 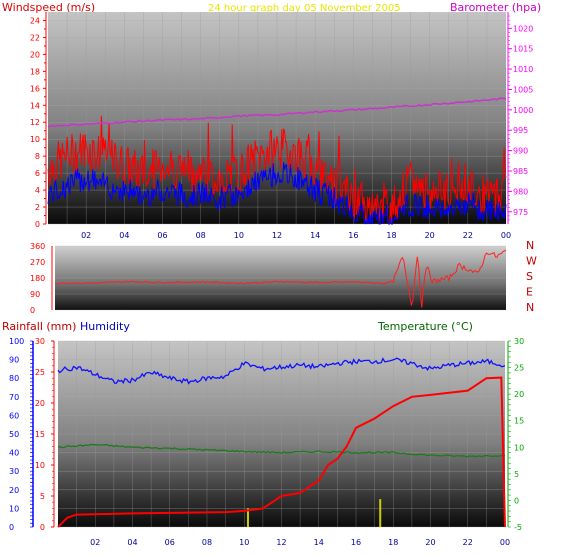 What do you see at coordinates (523, 28) in the screenshot?
I see `barometer-tick-label: 1020` at bounding box center [523, 28].